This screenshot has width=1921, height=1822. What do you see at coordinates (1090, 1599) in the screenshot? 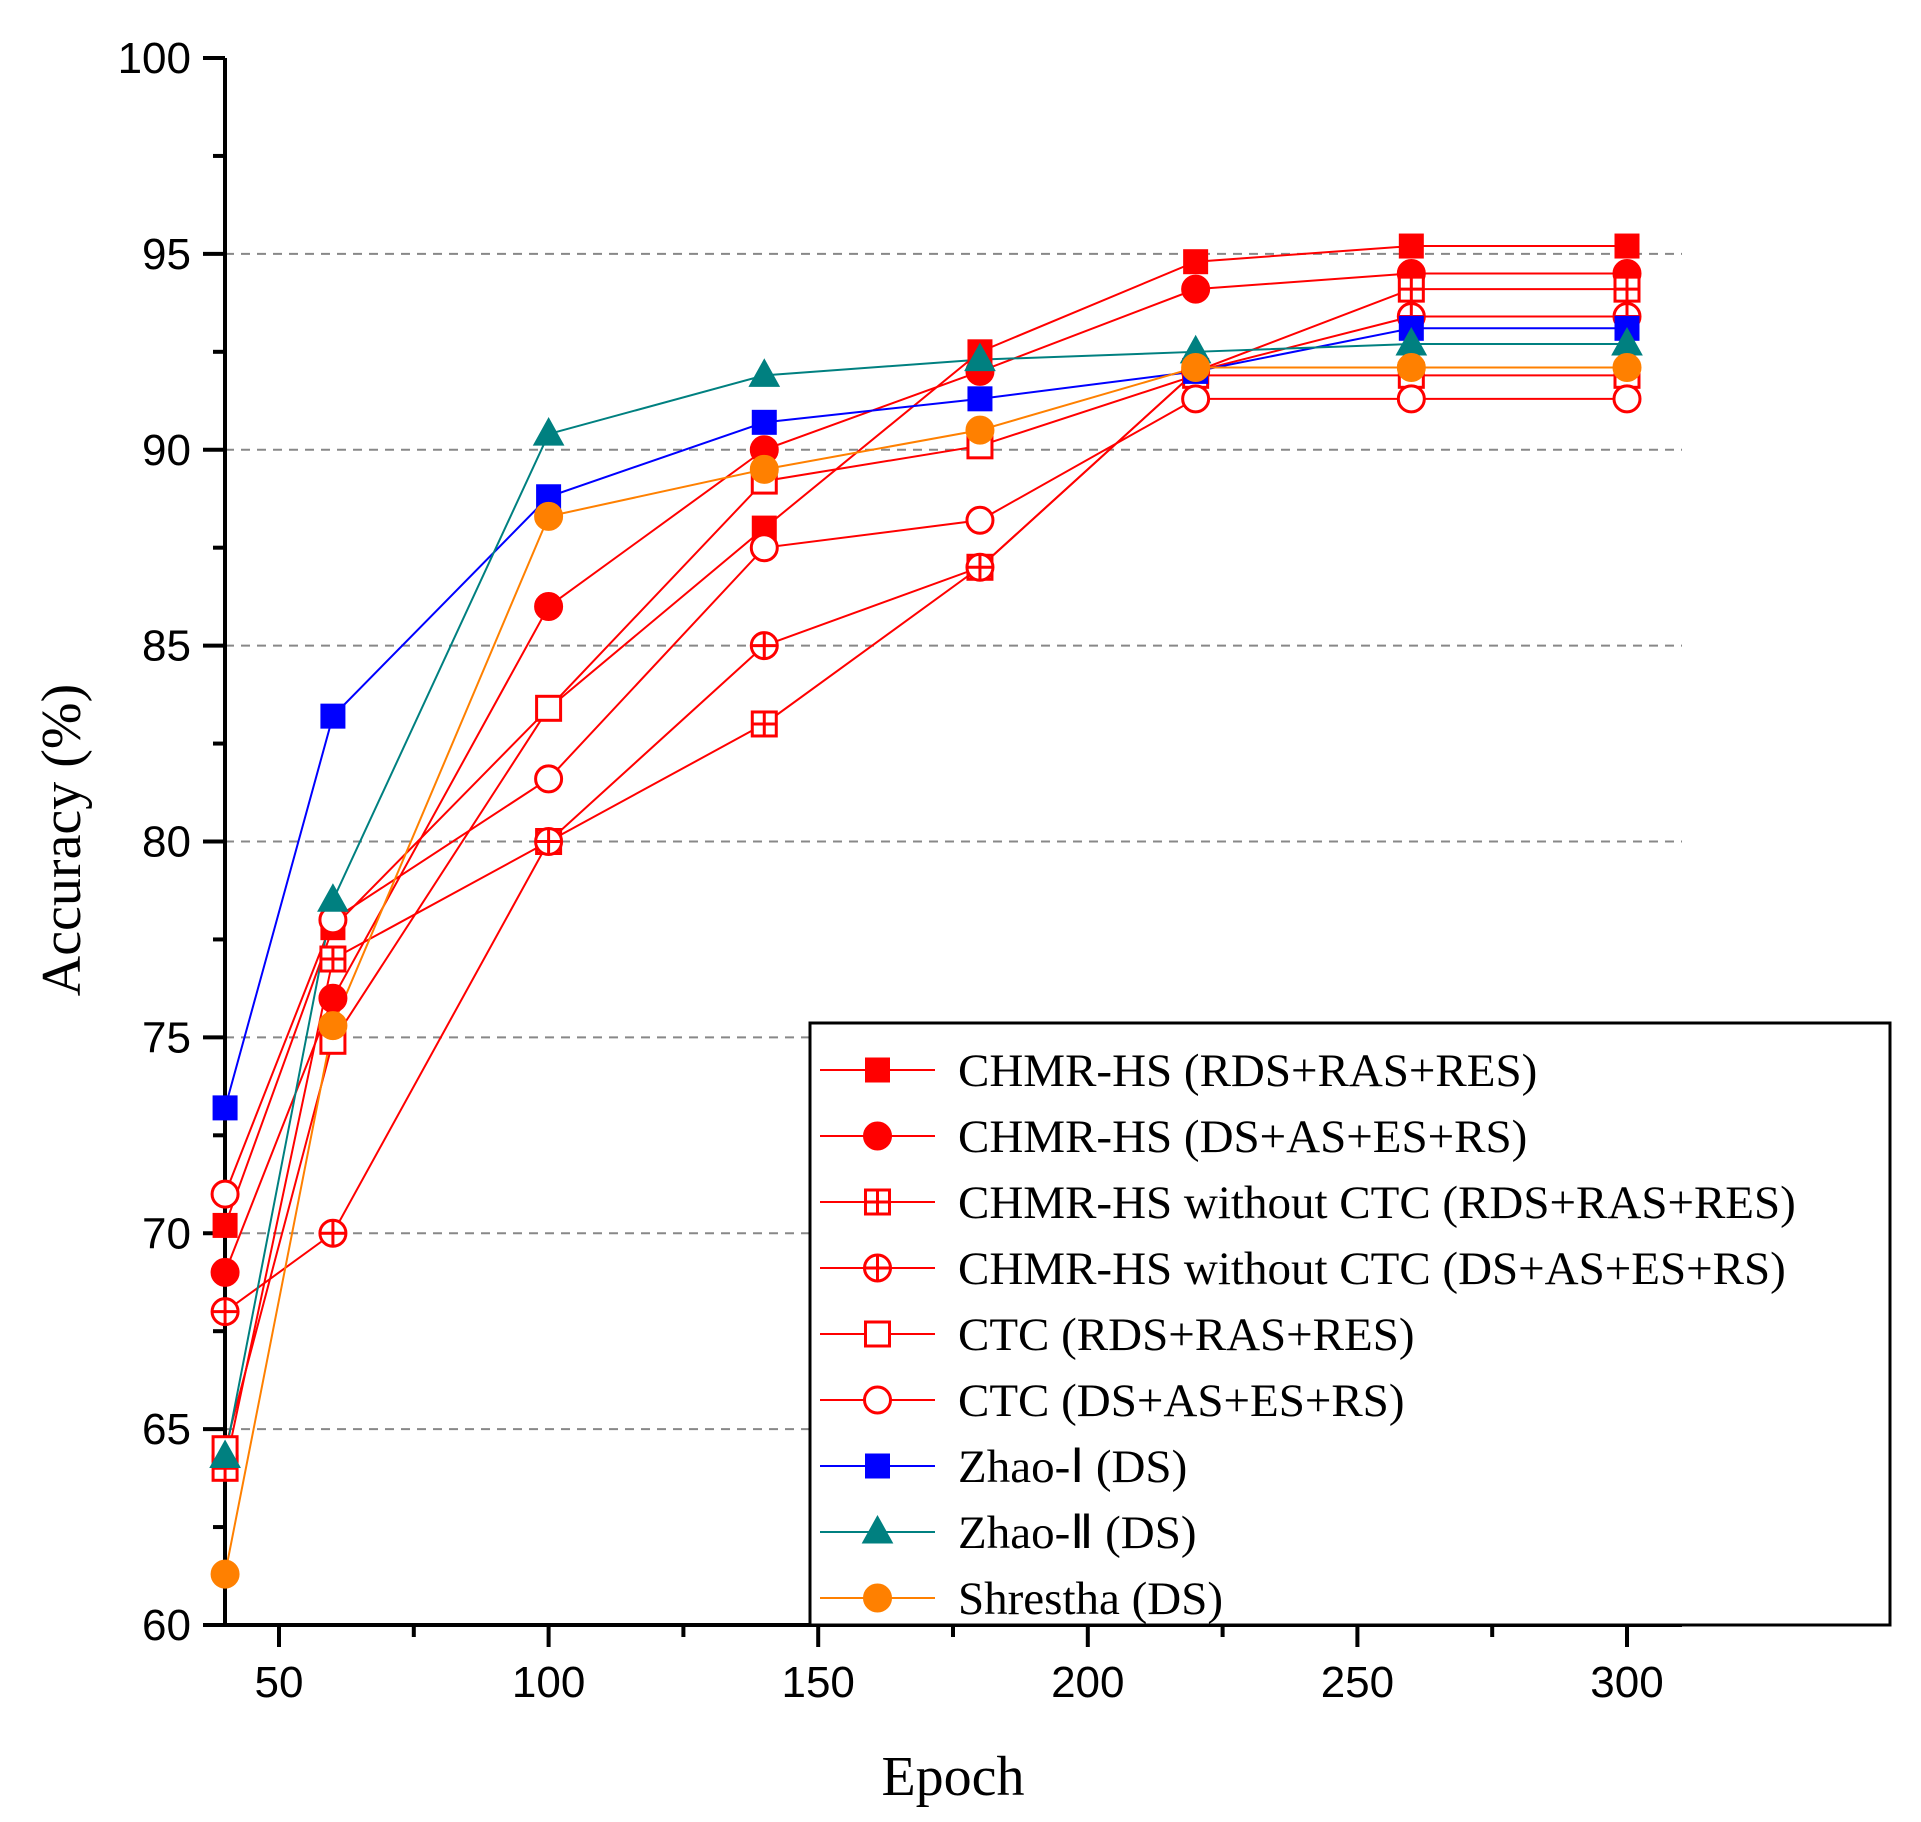
I see `legend-label-8: Shrestha (DS)` at bounding box center [1090, 1599].